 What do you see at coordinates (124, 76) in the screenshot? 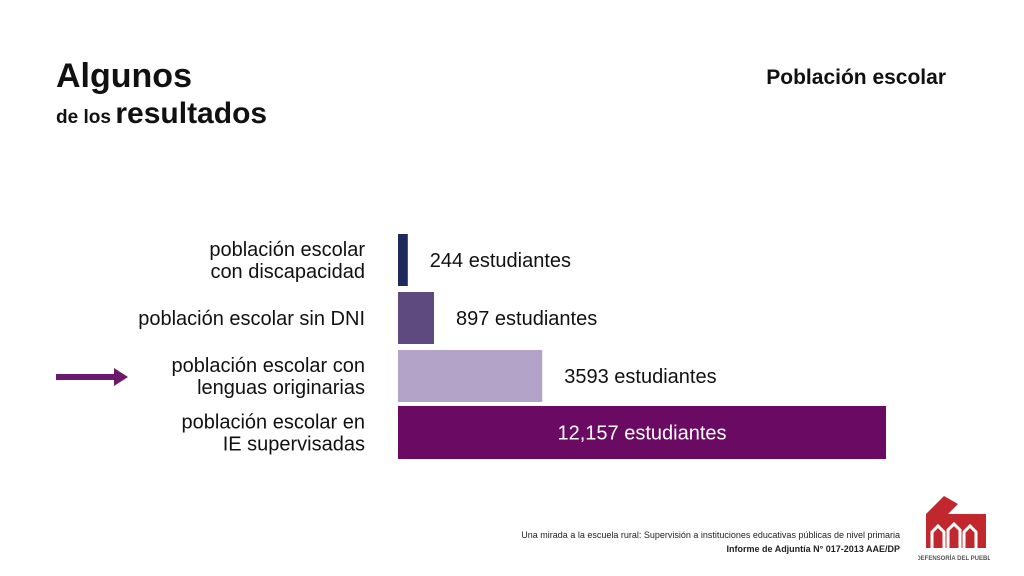
I see `page-title: Algunos` at bounding box center [124, 76].